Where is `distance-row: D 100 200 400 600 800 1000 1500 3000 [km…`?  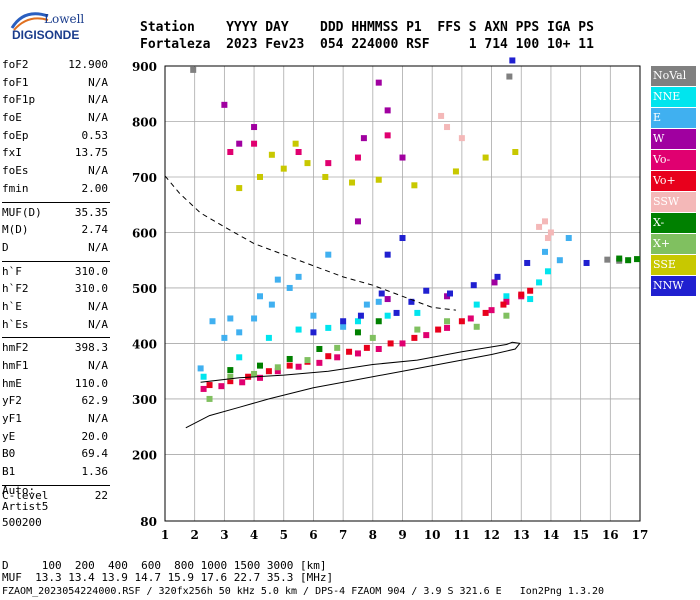 distance-row: D 100 200 400 600 800 1000 1500 3000 [km… is located at coordinates (164, 565).